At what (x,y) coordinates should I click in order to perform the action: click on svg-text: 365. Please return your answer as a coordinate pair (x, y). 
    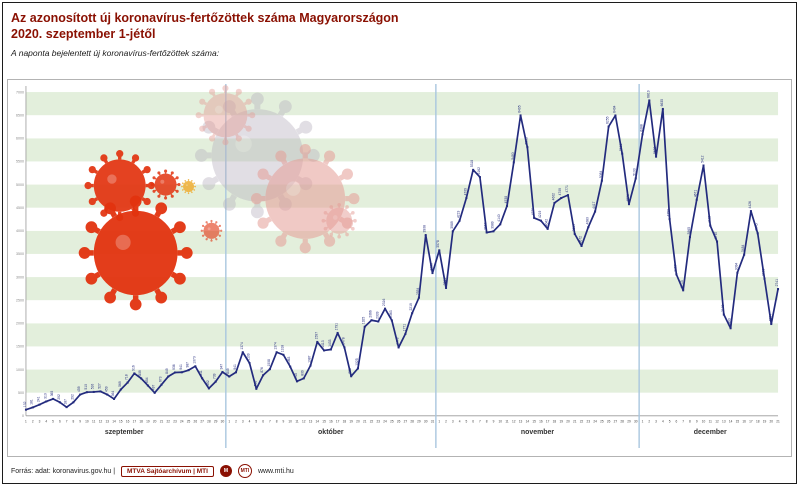
    Looking at the image, I should click on (52, 394).